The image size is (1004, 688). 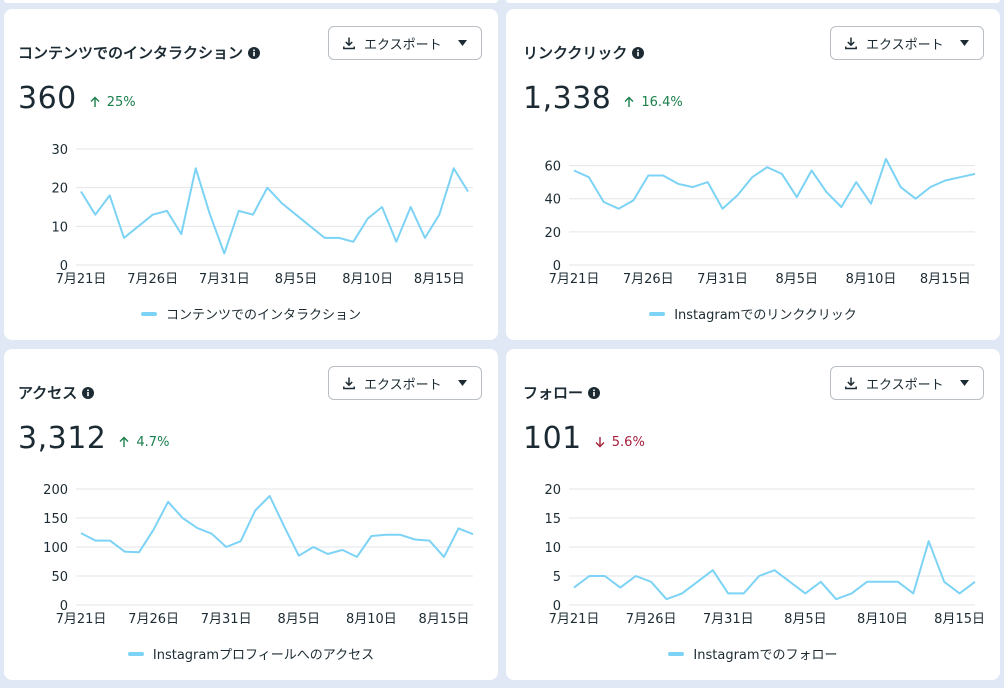 I want to click on metric-value: 360, so click(x=47, y=98).